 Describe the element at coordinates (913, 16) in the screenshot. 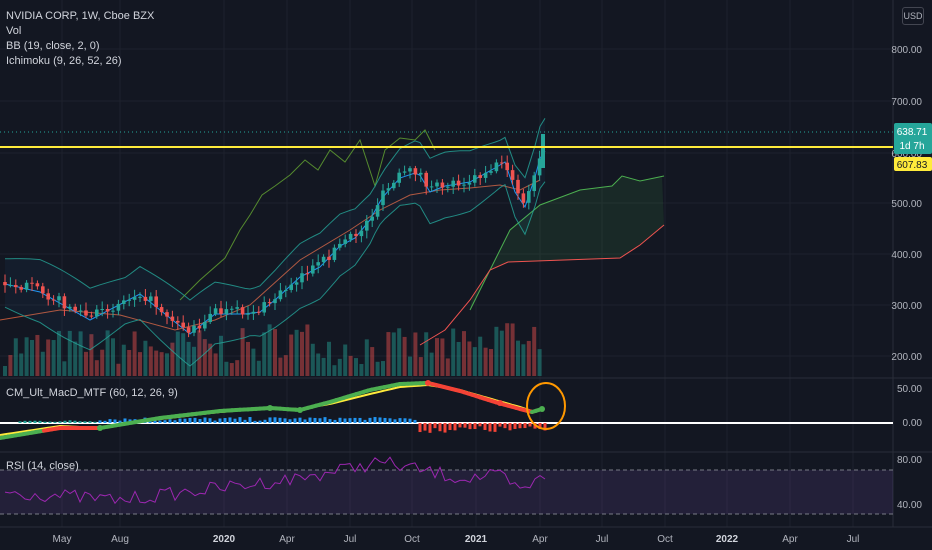

I see `currency-button: USD` at that location.